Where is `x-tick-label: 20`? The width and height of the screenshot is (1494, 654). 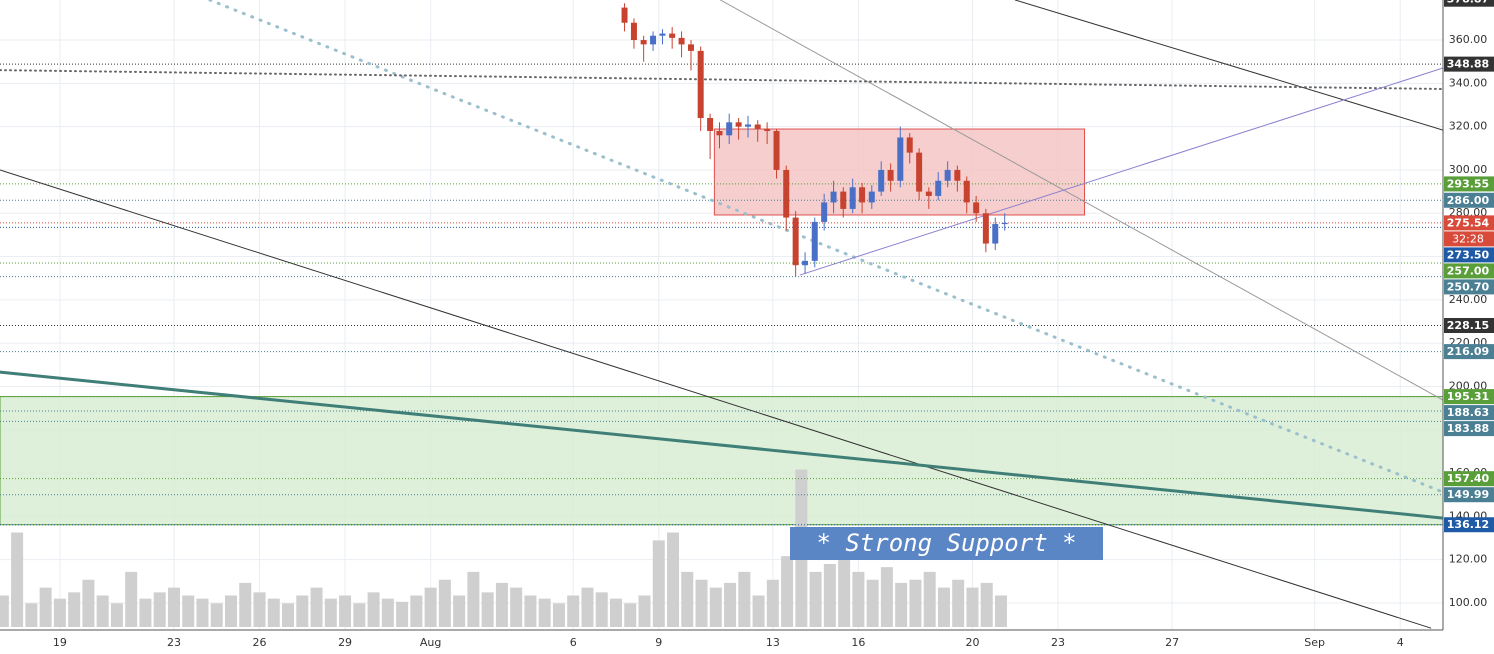 x-tick-label: 20 is located at coordinates (972, 642).